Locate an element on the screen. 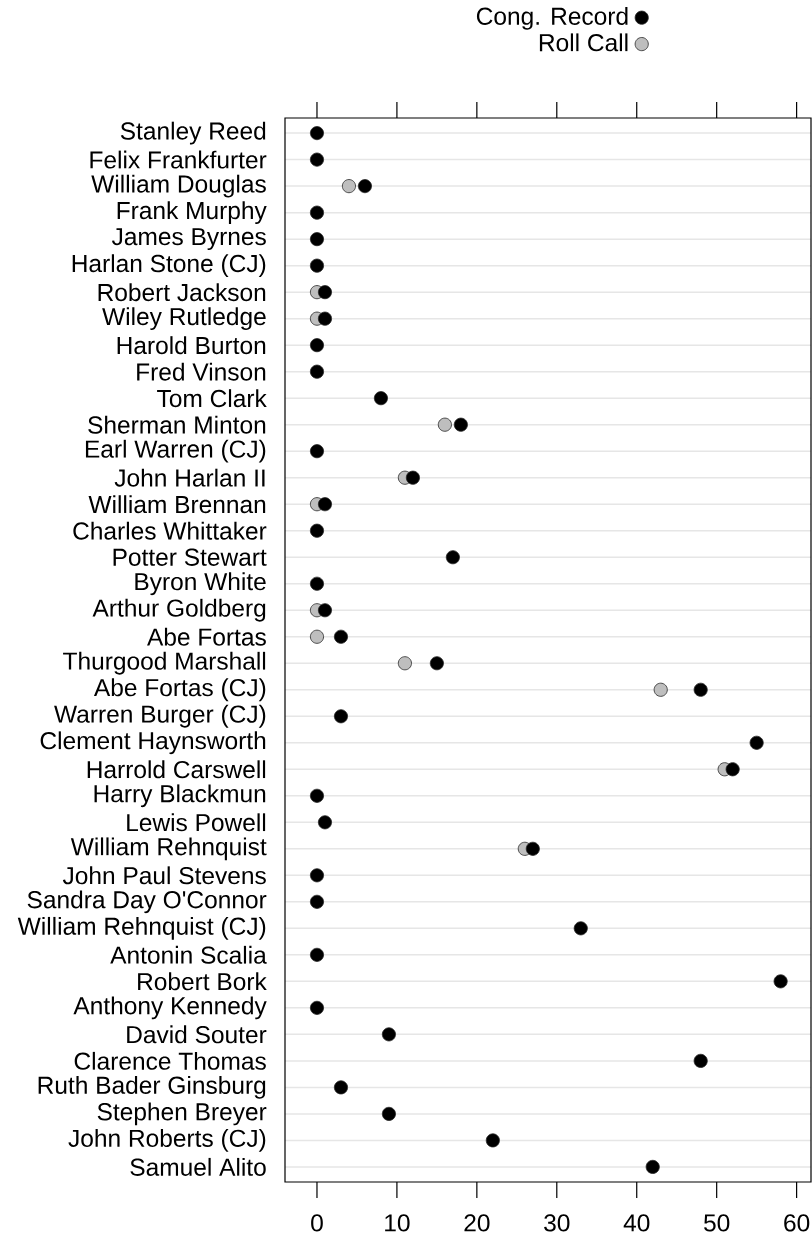 The image size is (812, 1241). y-tick-label: Wiley Rutledge is located at coordinates (184, 319).